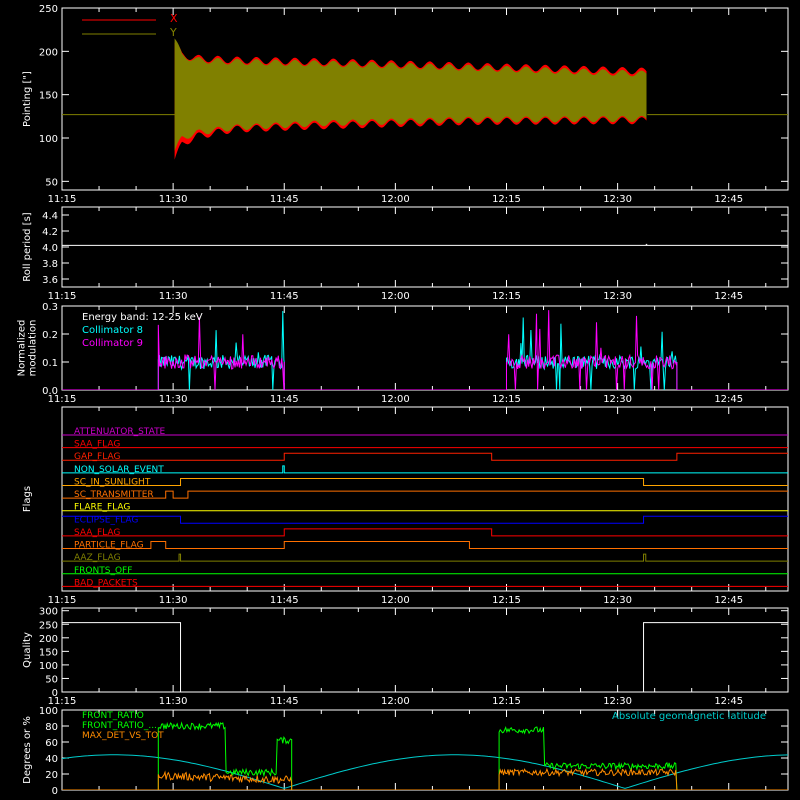 The height and width of the screenshot is (800, 800). Describe the element at coordinates (106, 583) in the screenshot. I see `flag-label: BAD_PACKETS` at that location.